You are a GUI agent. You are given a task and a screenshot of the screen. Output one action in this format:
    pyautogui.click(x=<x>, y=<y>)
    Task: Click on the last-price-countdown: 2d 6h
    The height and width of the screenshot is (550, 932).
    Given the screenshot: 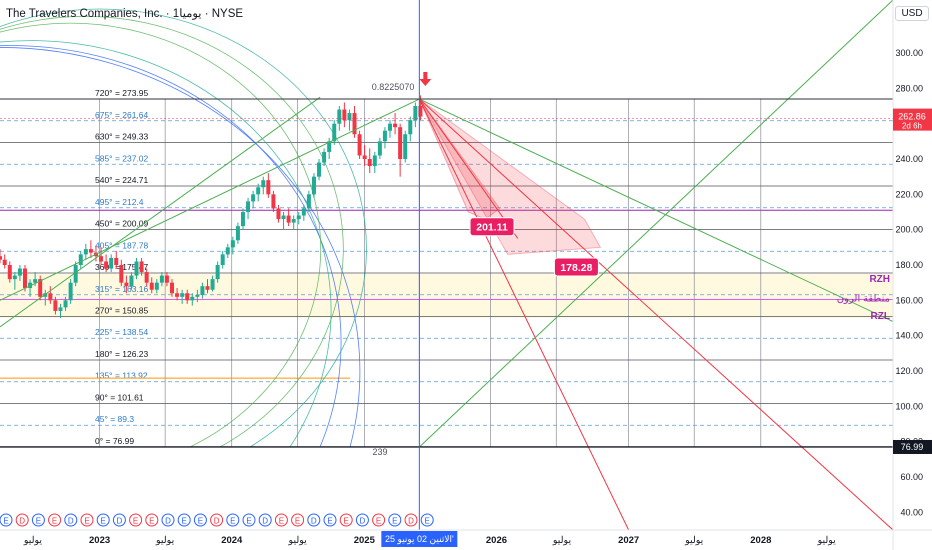 What is the action you would take?
    pyautogui.click(x=912, y=126)
    